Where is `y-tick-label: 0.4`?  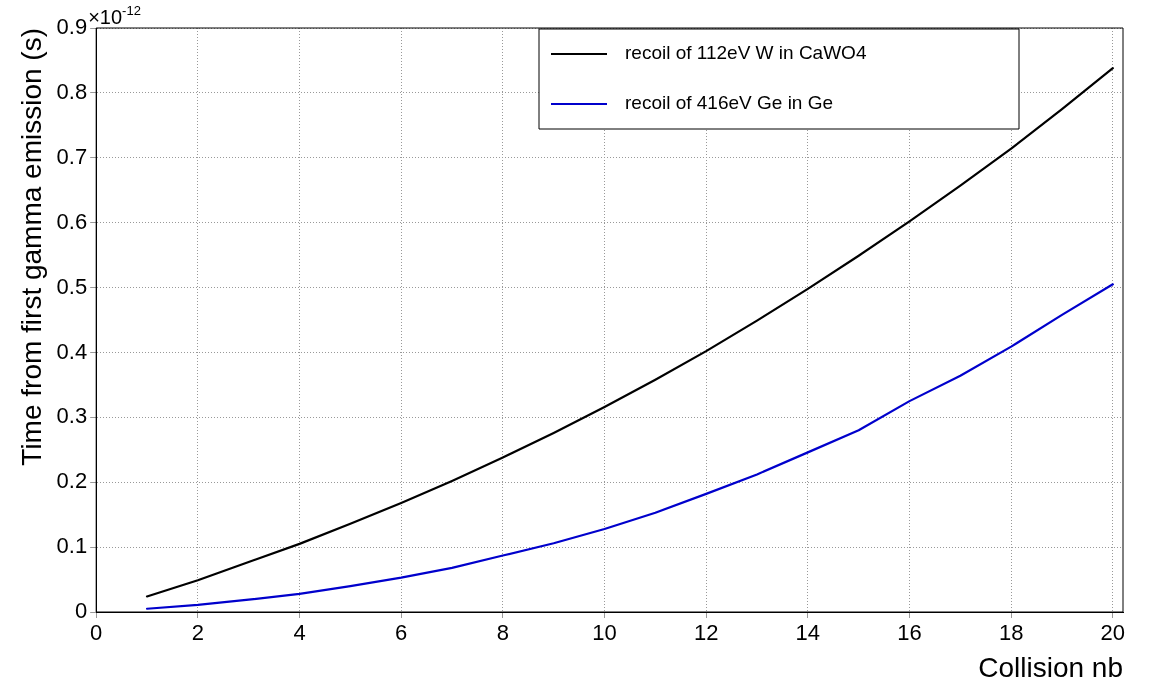
y-tick-label: 0.4 is located at coordinates (72, 351).